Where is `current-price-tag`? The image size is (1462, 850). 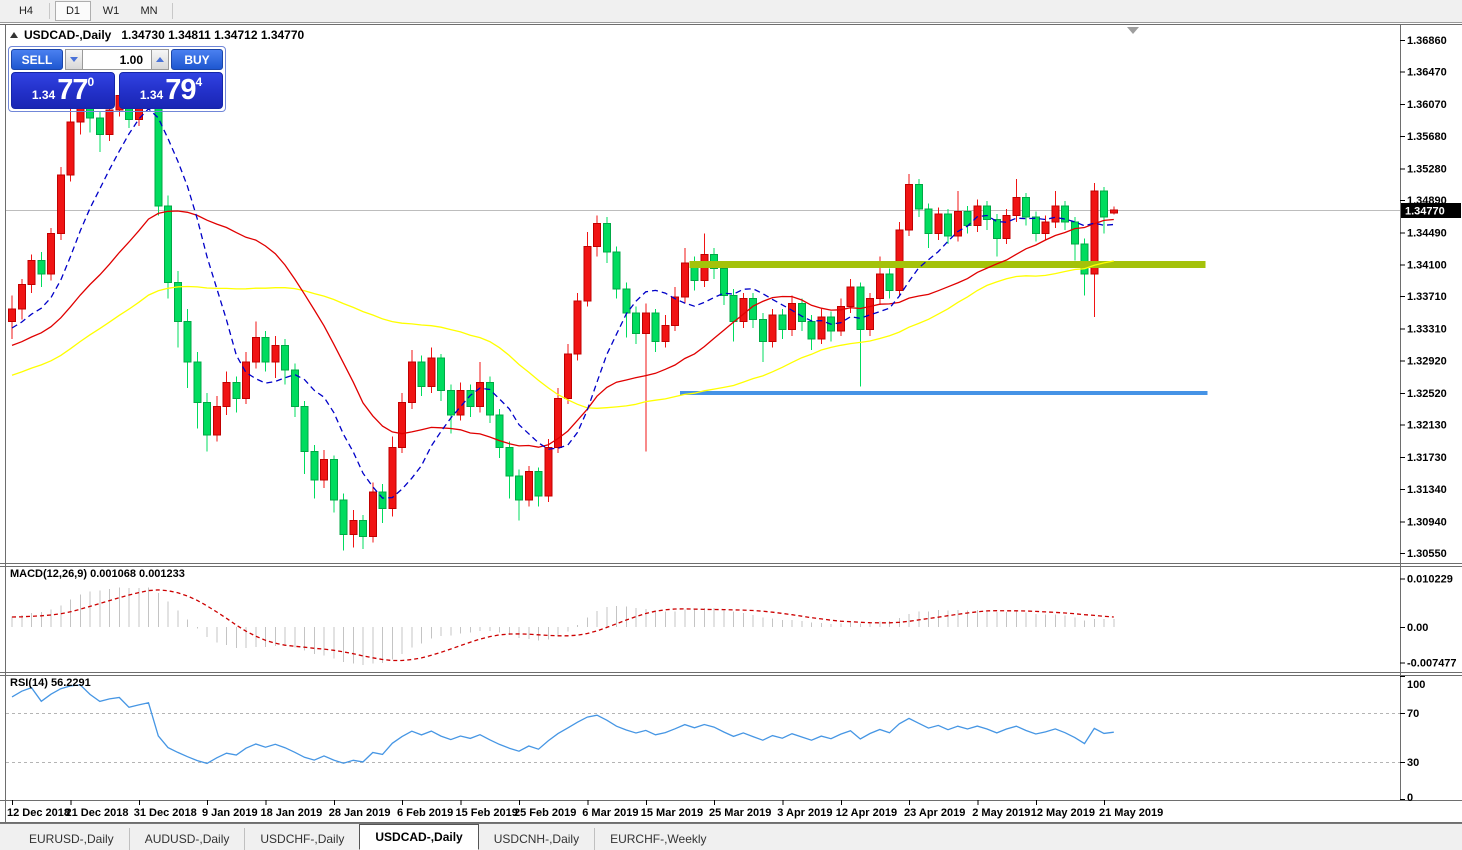
current-price-tag is located at coordinates (1431, 210).